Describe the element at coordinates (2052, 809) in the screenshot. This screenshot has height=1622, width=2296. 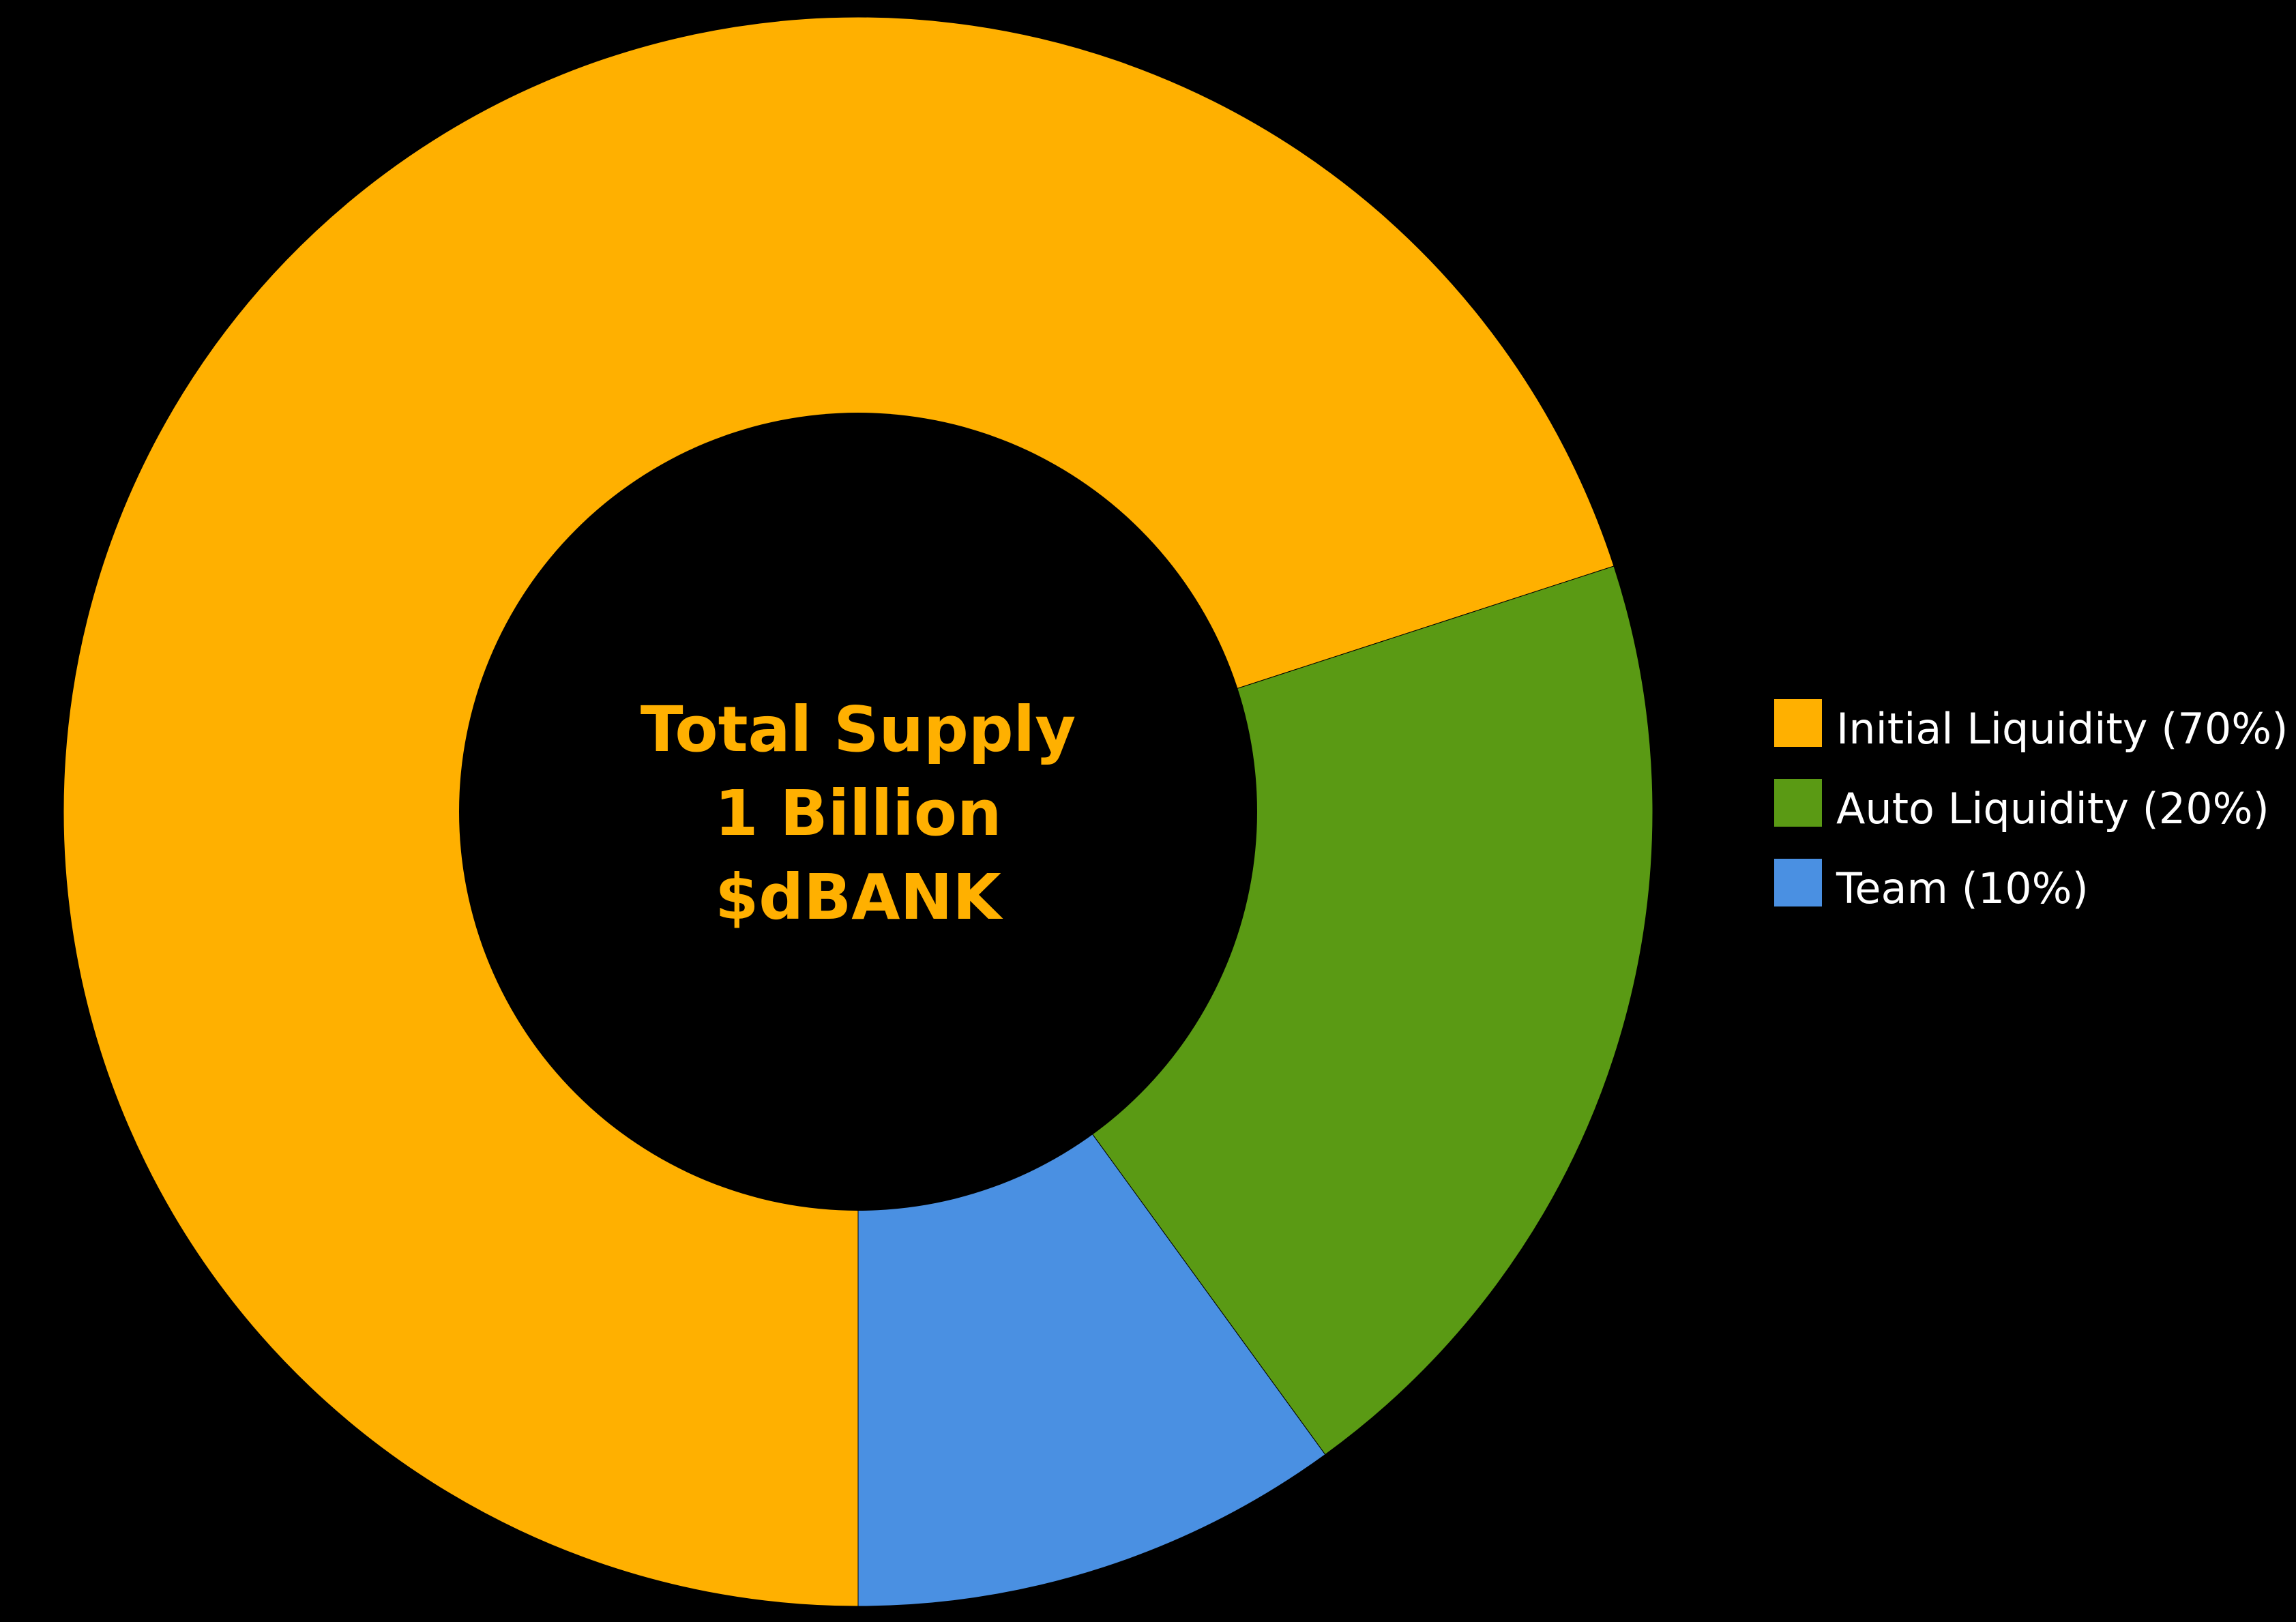
I see `legend-label-auto-liquidity: Auto Liquidity (20%)` at that location.